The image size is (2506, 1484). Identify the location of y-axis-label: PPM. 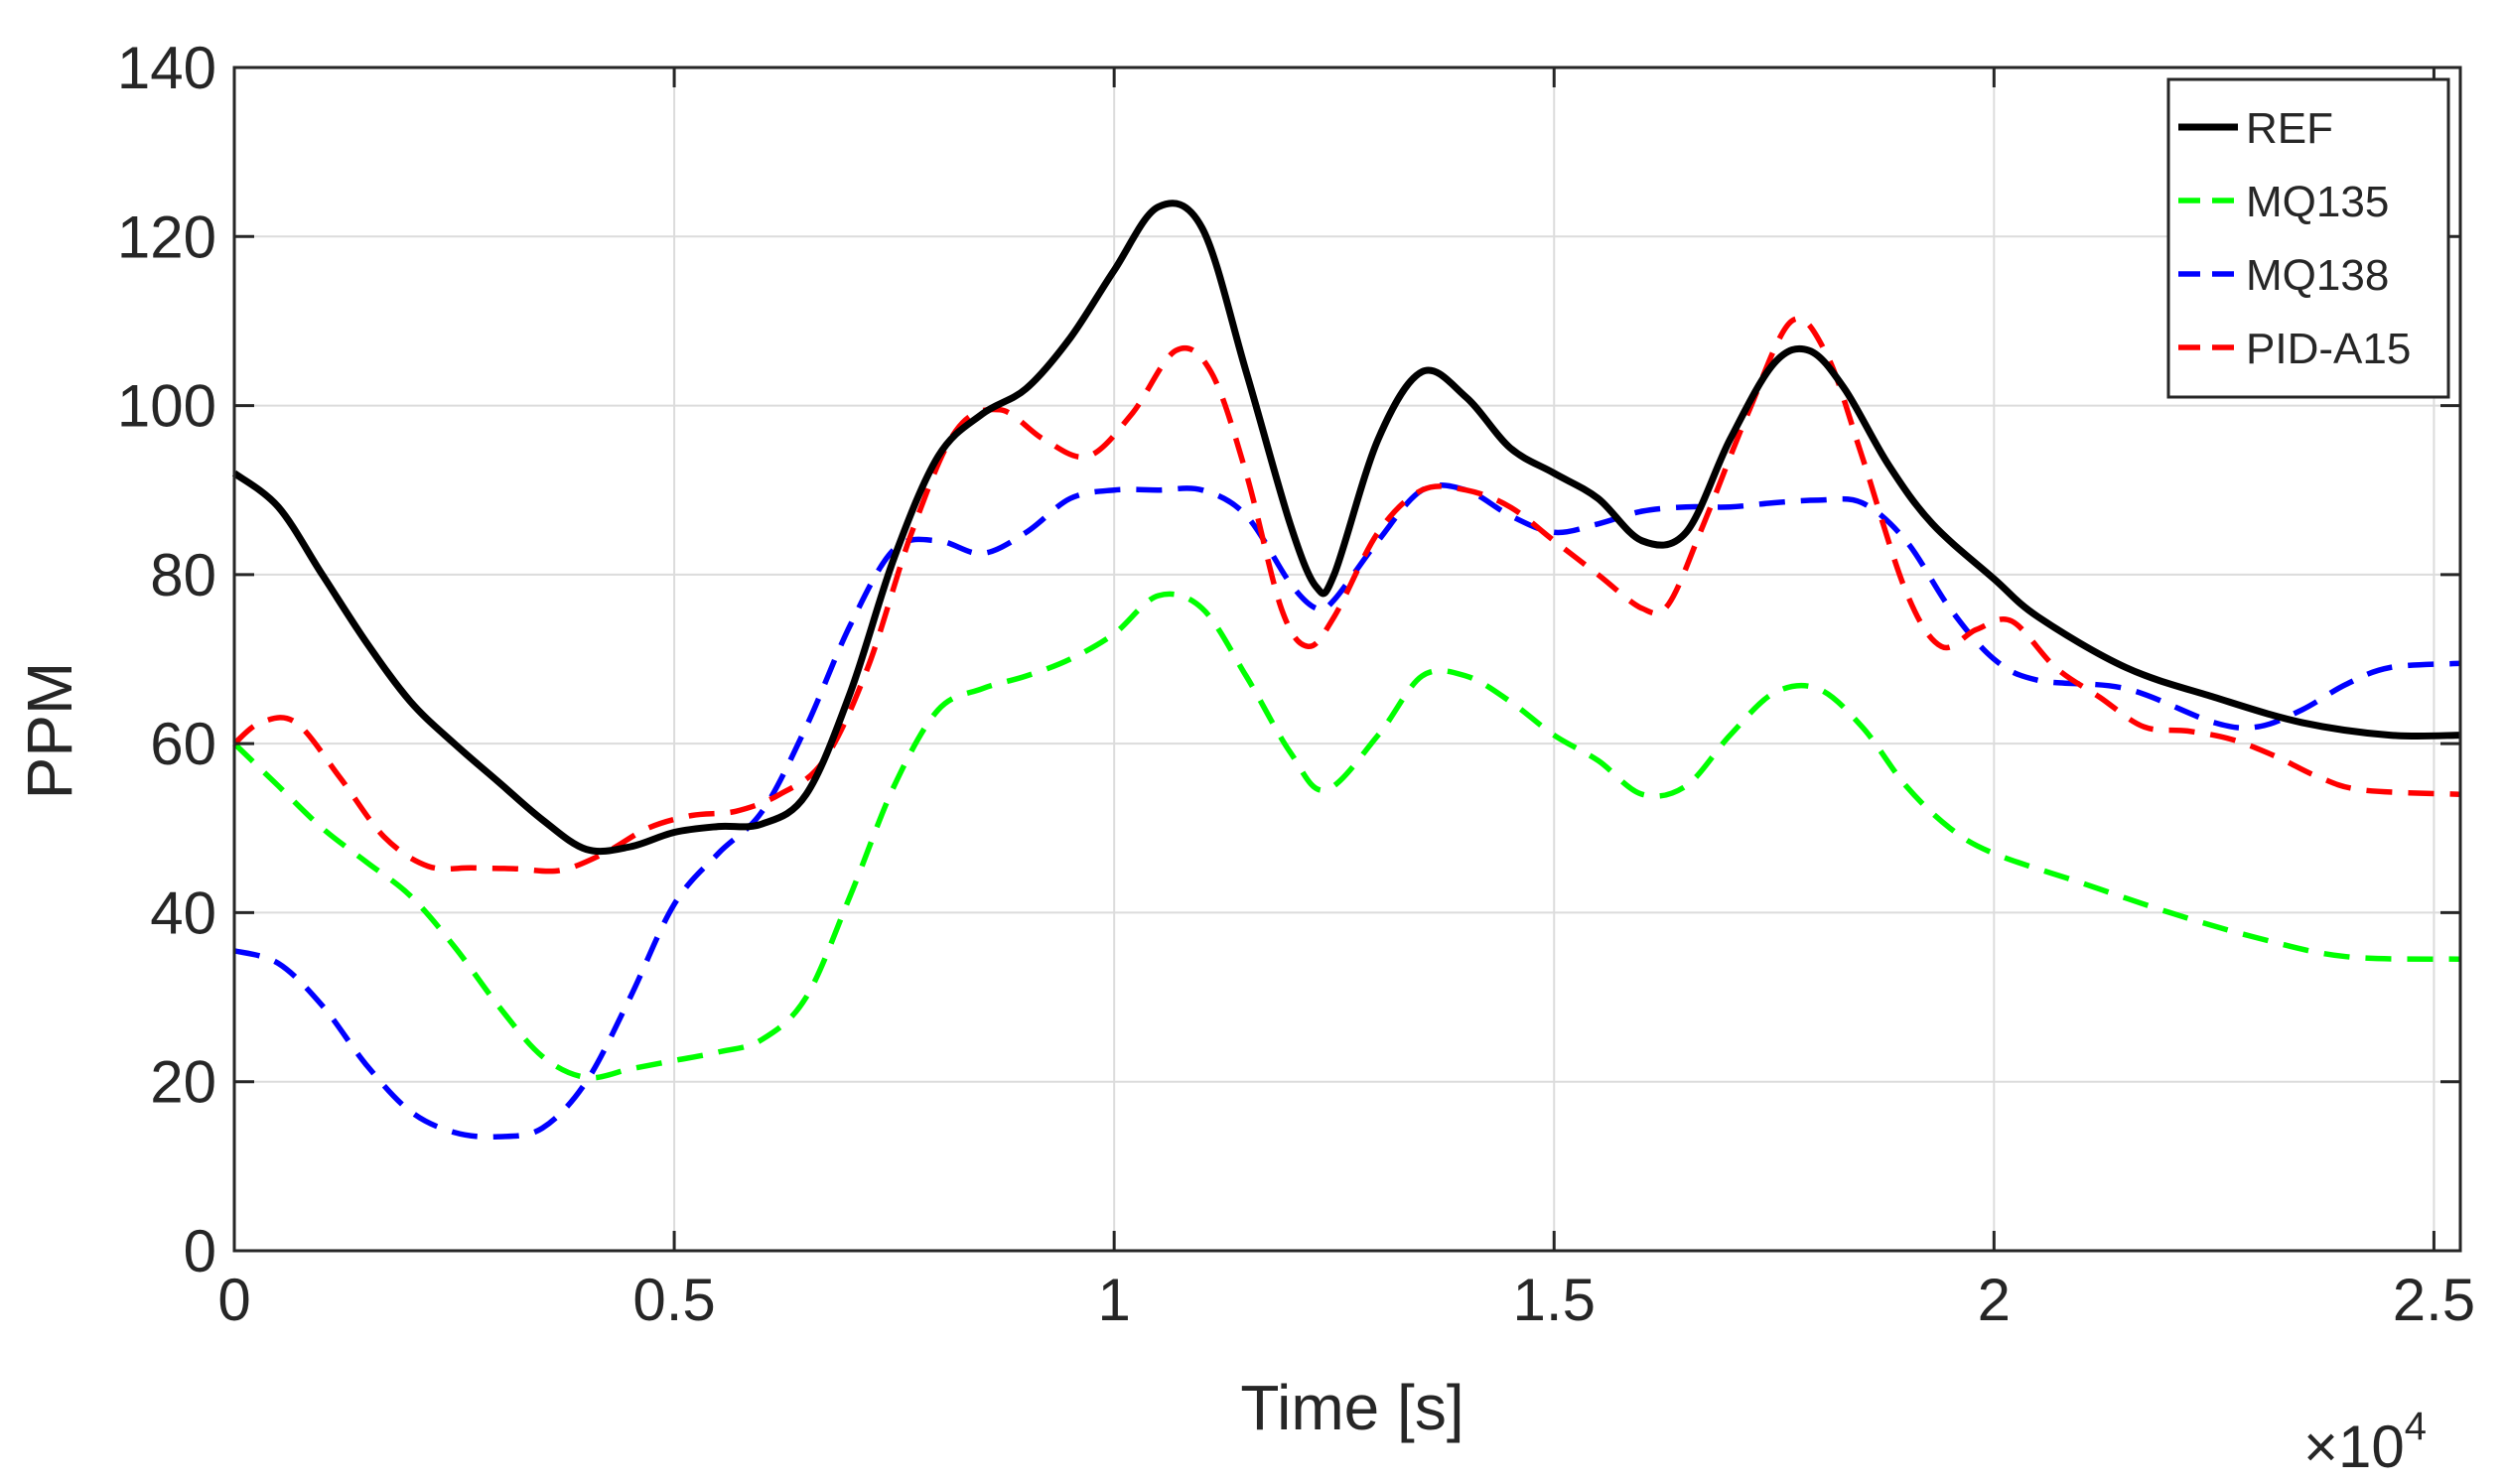
(49, 731).